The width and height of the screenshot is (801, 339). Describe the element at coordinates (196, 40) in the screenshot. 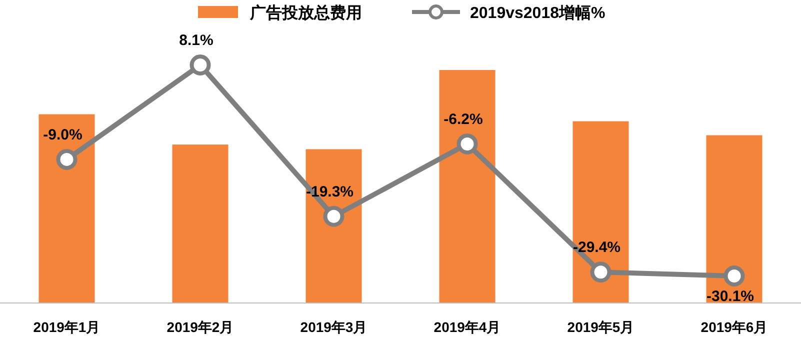

I see `data-label: 8.1%` at that location.